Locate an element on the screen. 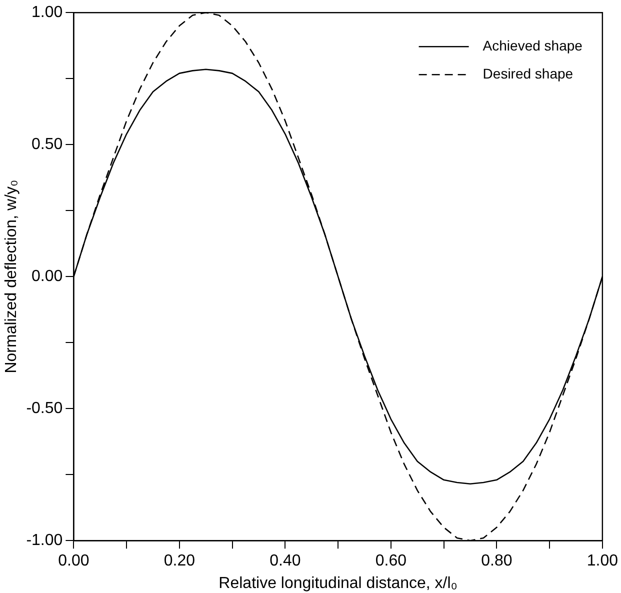  x-tick-label: 0.60 is located at coordinates (391, 561).